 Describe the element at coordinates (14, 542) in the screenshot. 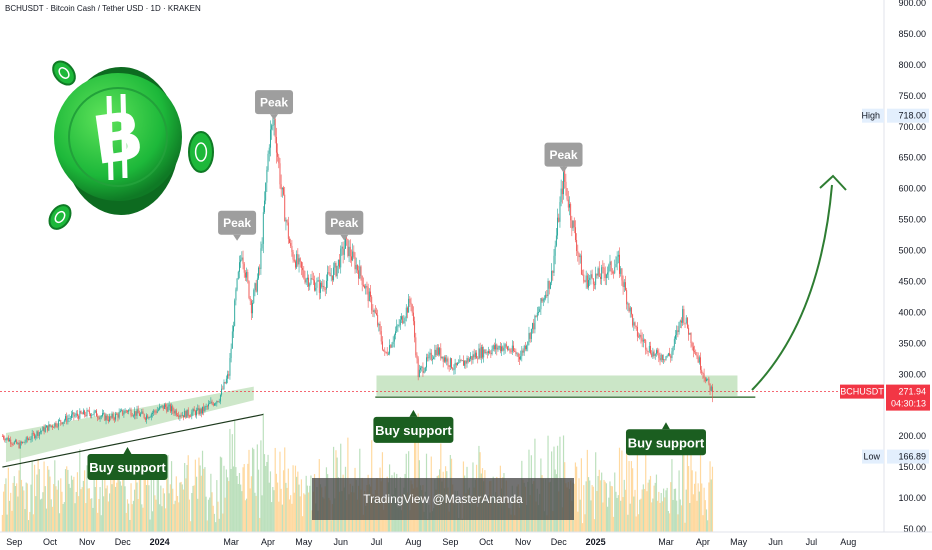

I see `x-tick-label: Sep` at that location.